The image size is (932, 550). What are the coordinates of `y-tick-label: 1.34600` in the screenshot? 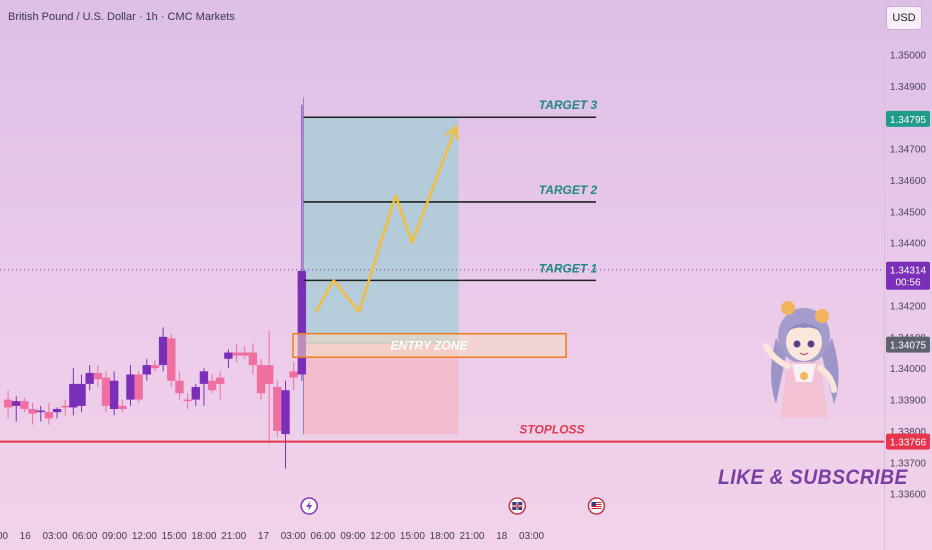 It's located at (908, 181).